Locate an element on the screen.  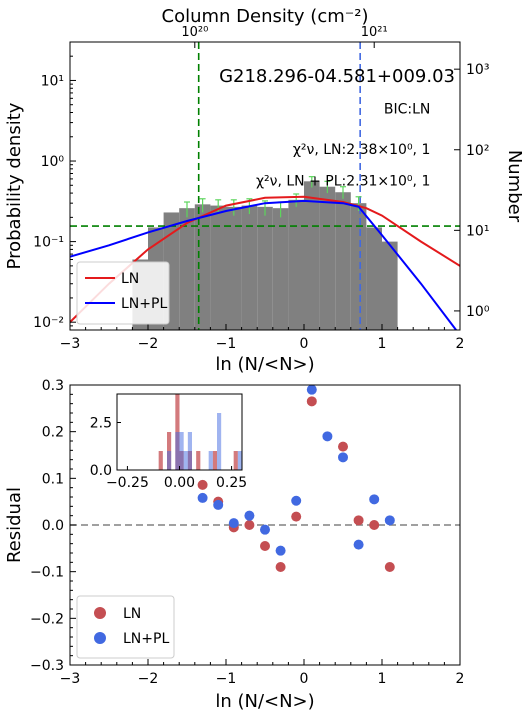
x-axis-label-top-panel: ln (N/<N>) is located at coordinates (264, 364).